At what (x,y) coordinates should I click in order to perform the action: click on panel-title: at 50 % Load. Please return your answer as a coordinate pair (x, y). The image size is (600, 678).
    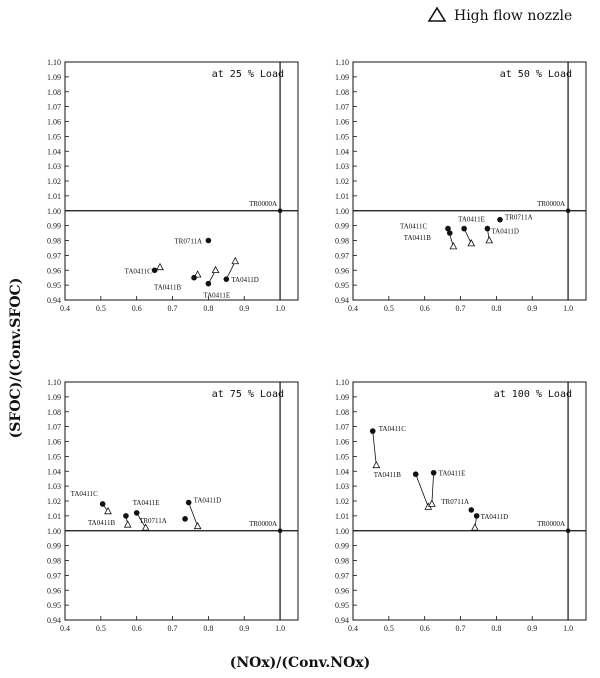
    Looking at the image, I should click on (536, 74).